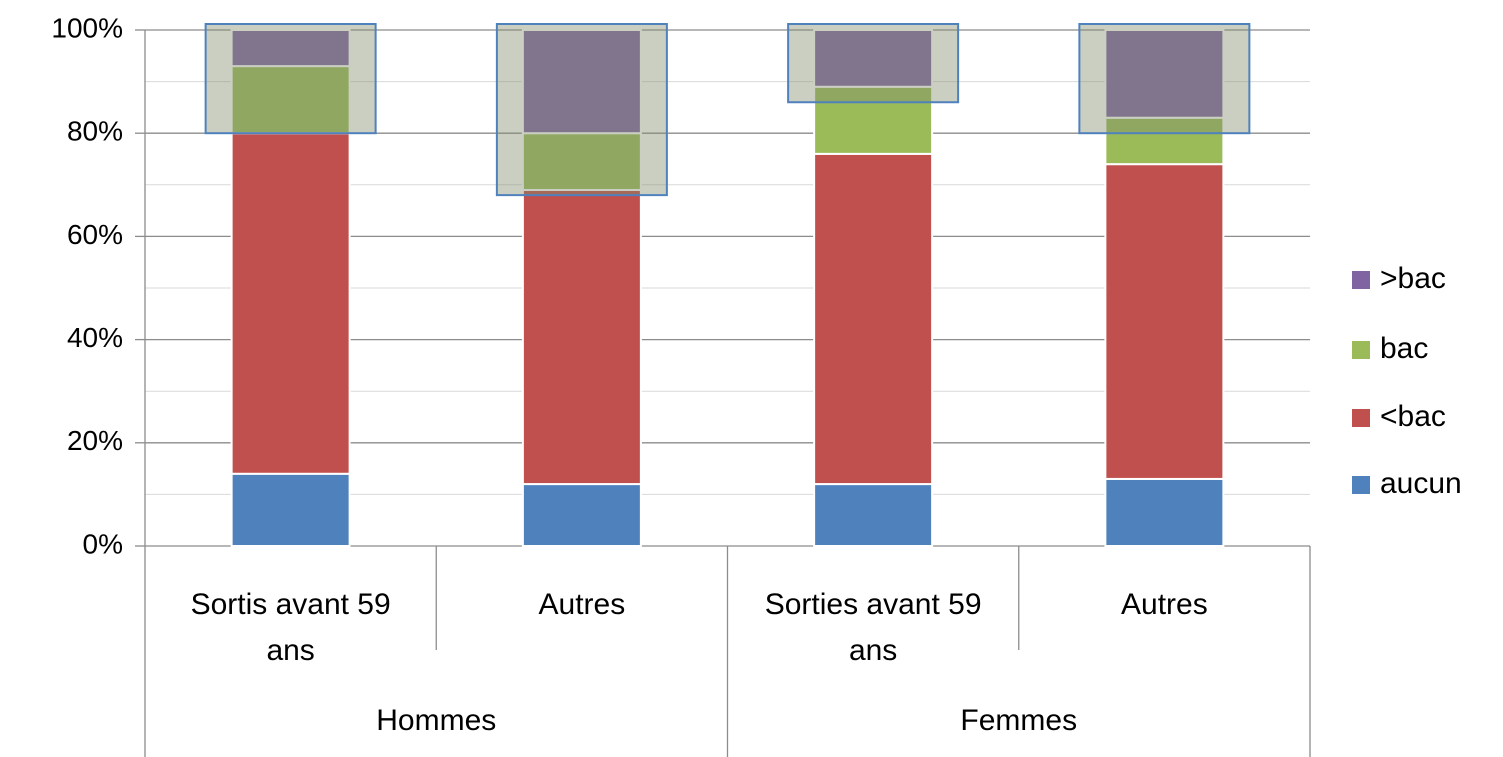  Describe the element at coordinates (87, 27) in the screenshot. I see `y-tick-label: 100%` at that location.